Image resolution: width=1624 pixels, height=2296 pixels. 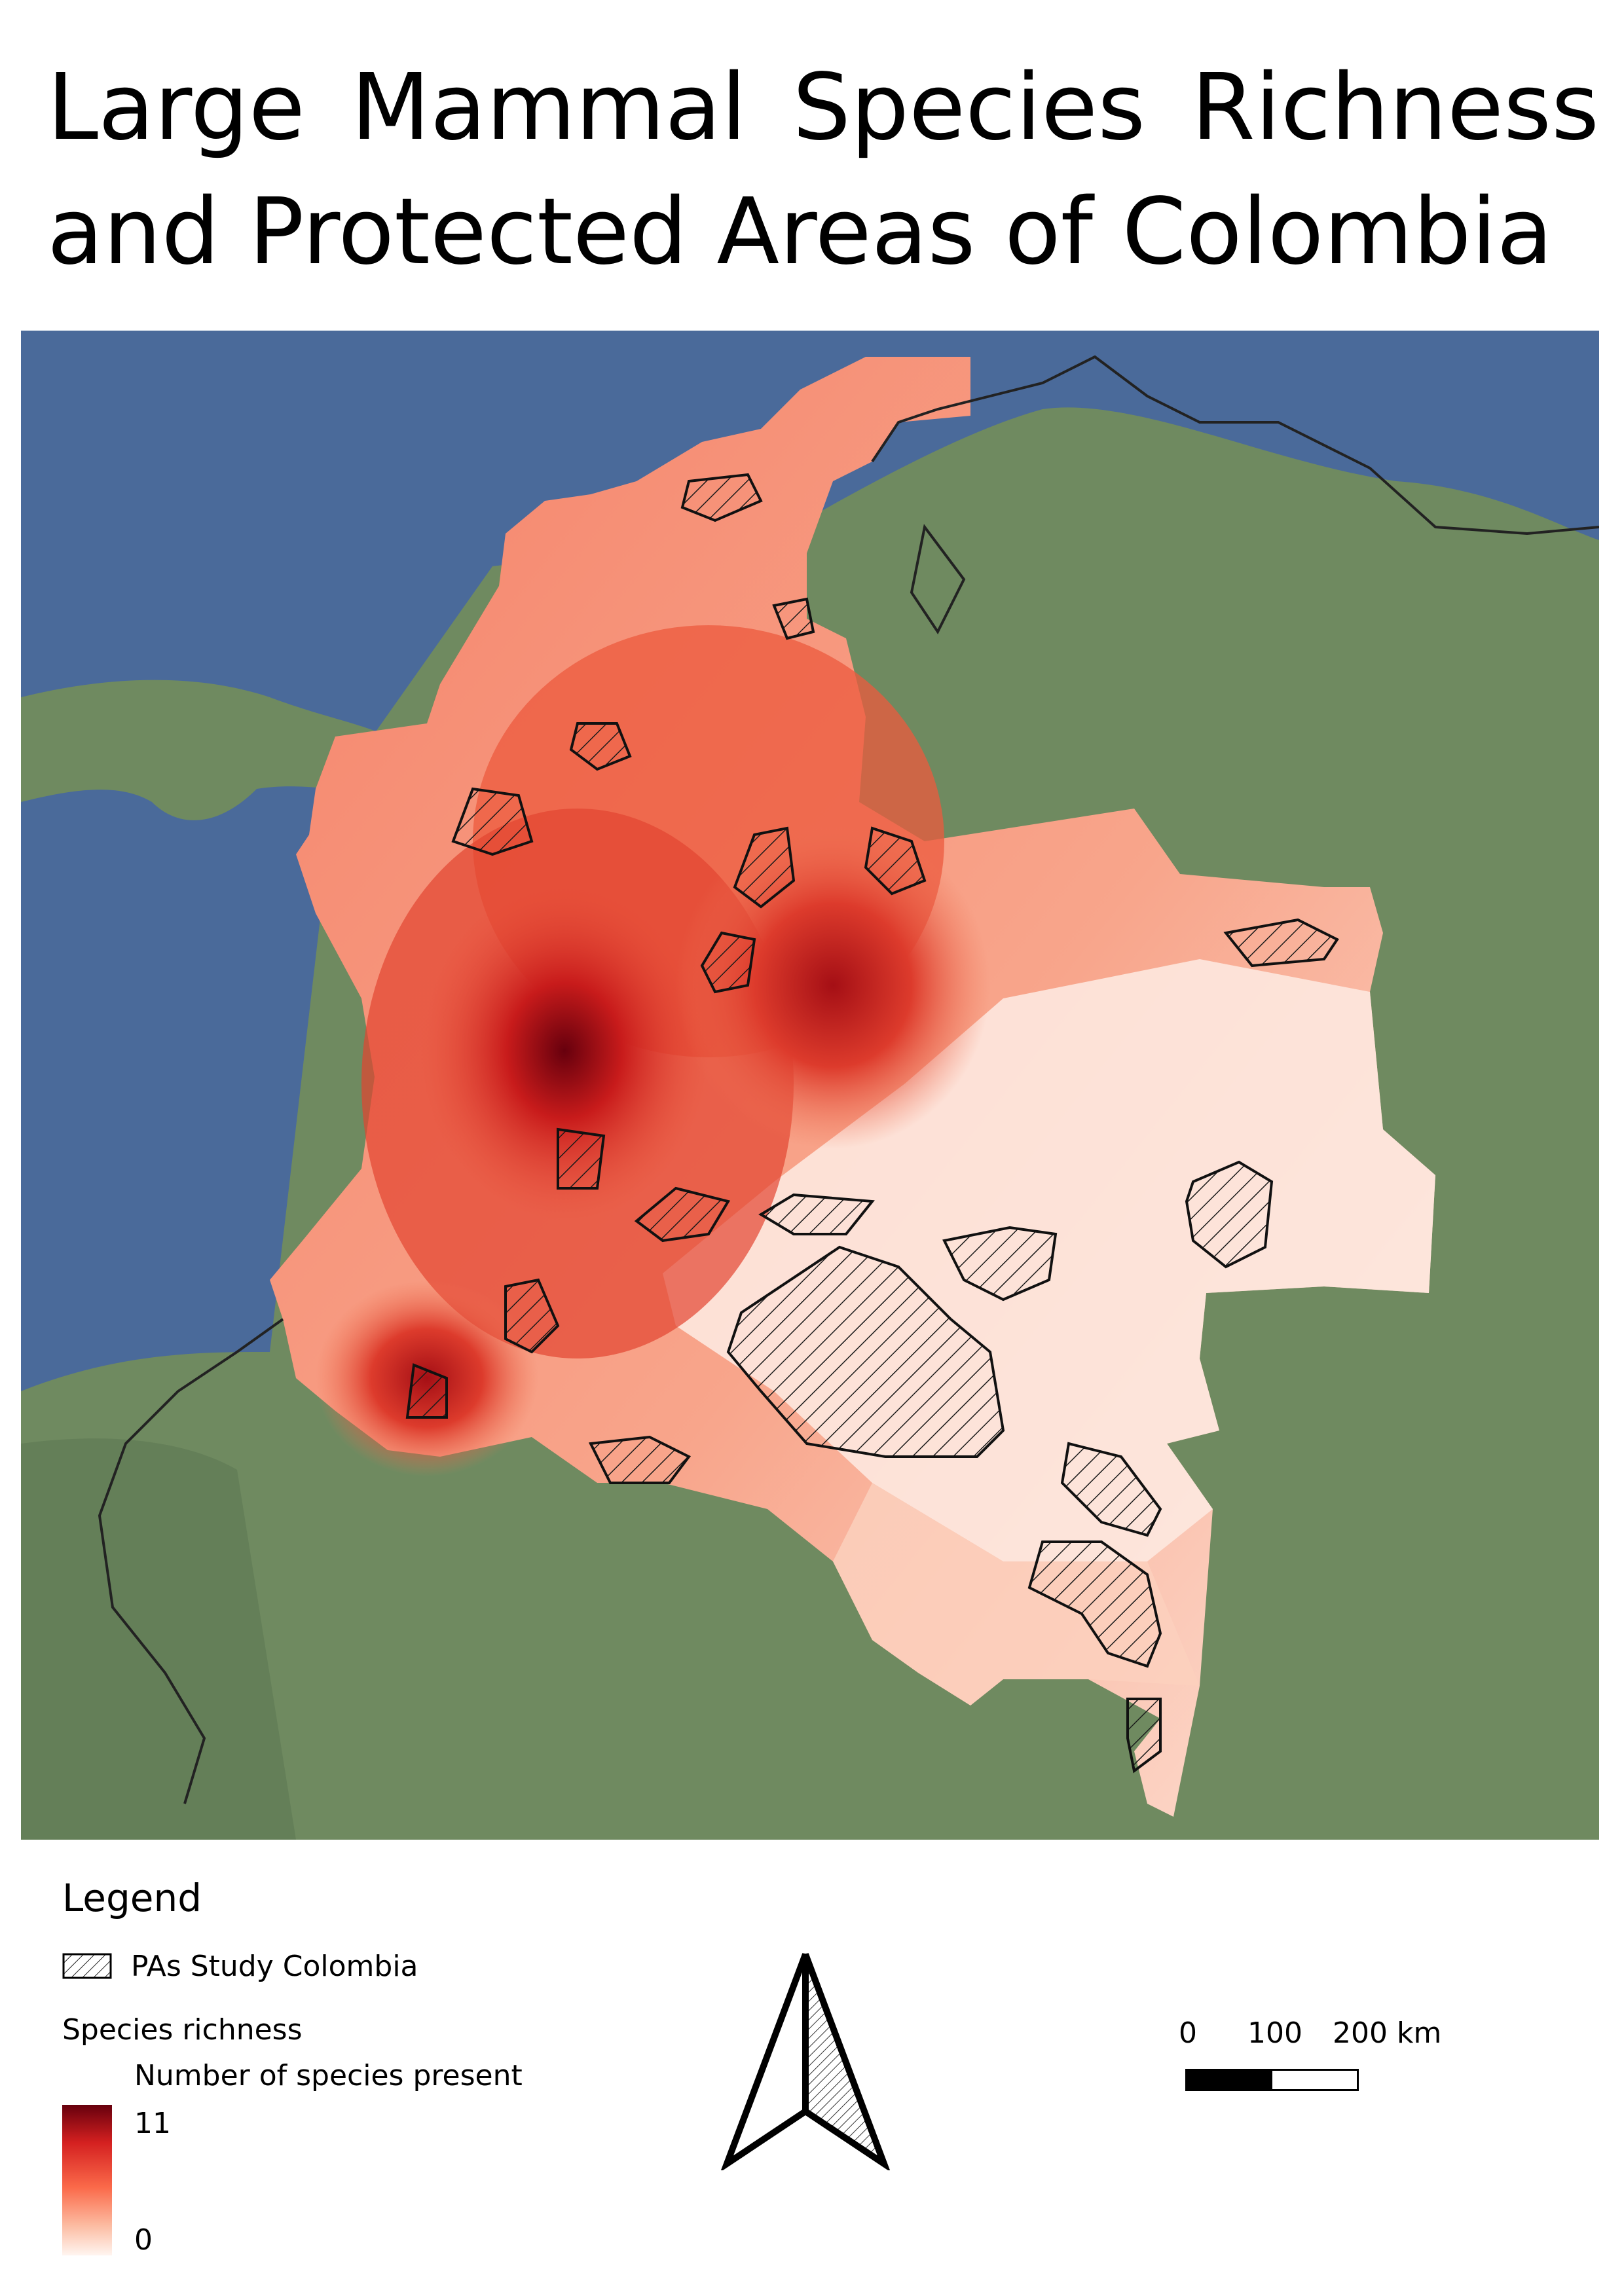 I want to click on color-ramp, so click(x=87, y=2180).